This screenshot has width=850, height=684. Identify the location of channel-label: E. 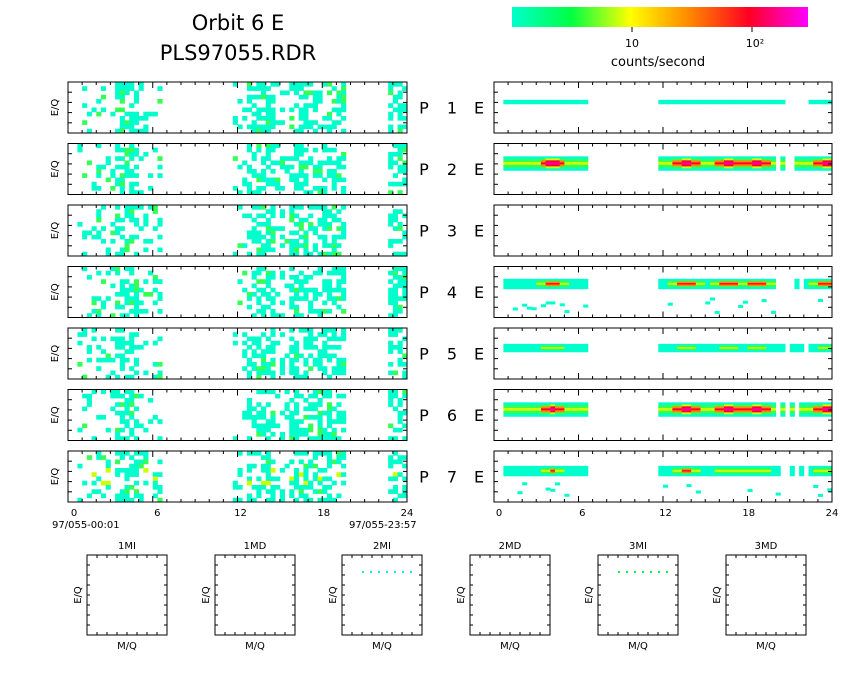
(479, 231).